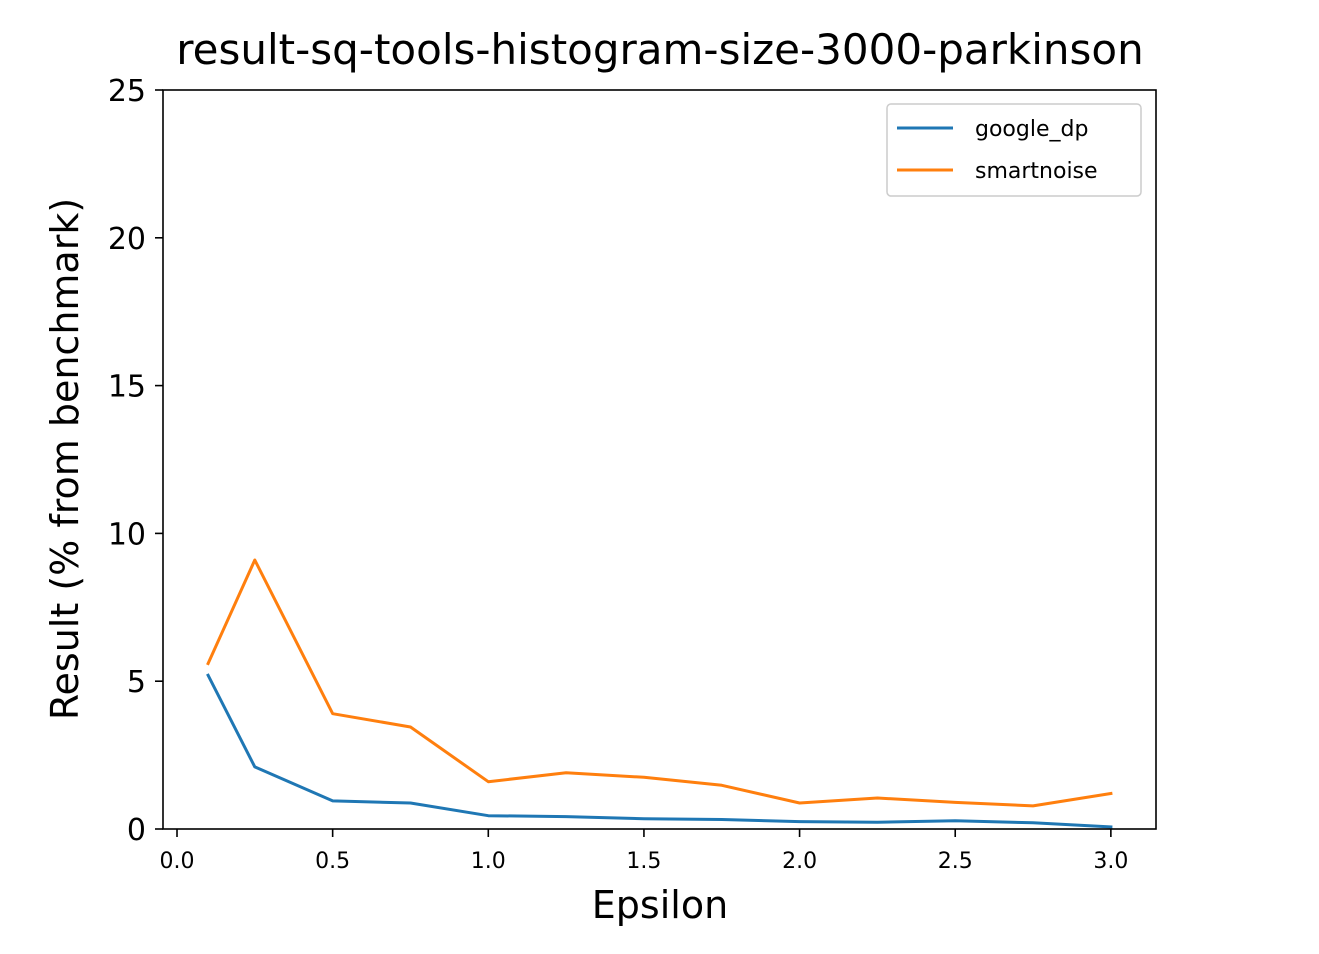 The image size is (1319, 954). I want to click on y-tick-label: 15, so click(127, 387).